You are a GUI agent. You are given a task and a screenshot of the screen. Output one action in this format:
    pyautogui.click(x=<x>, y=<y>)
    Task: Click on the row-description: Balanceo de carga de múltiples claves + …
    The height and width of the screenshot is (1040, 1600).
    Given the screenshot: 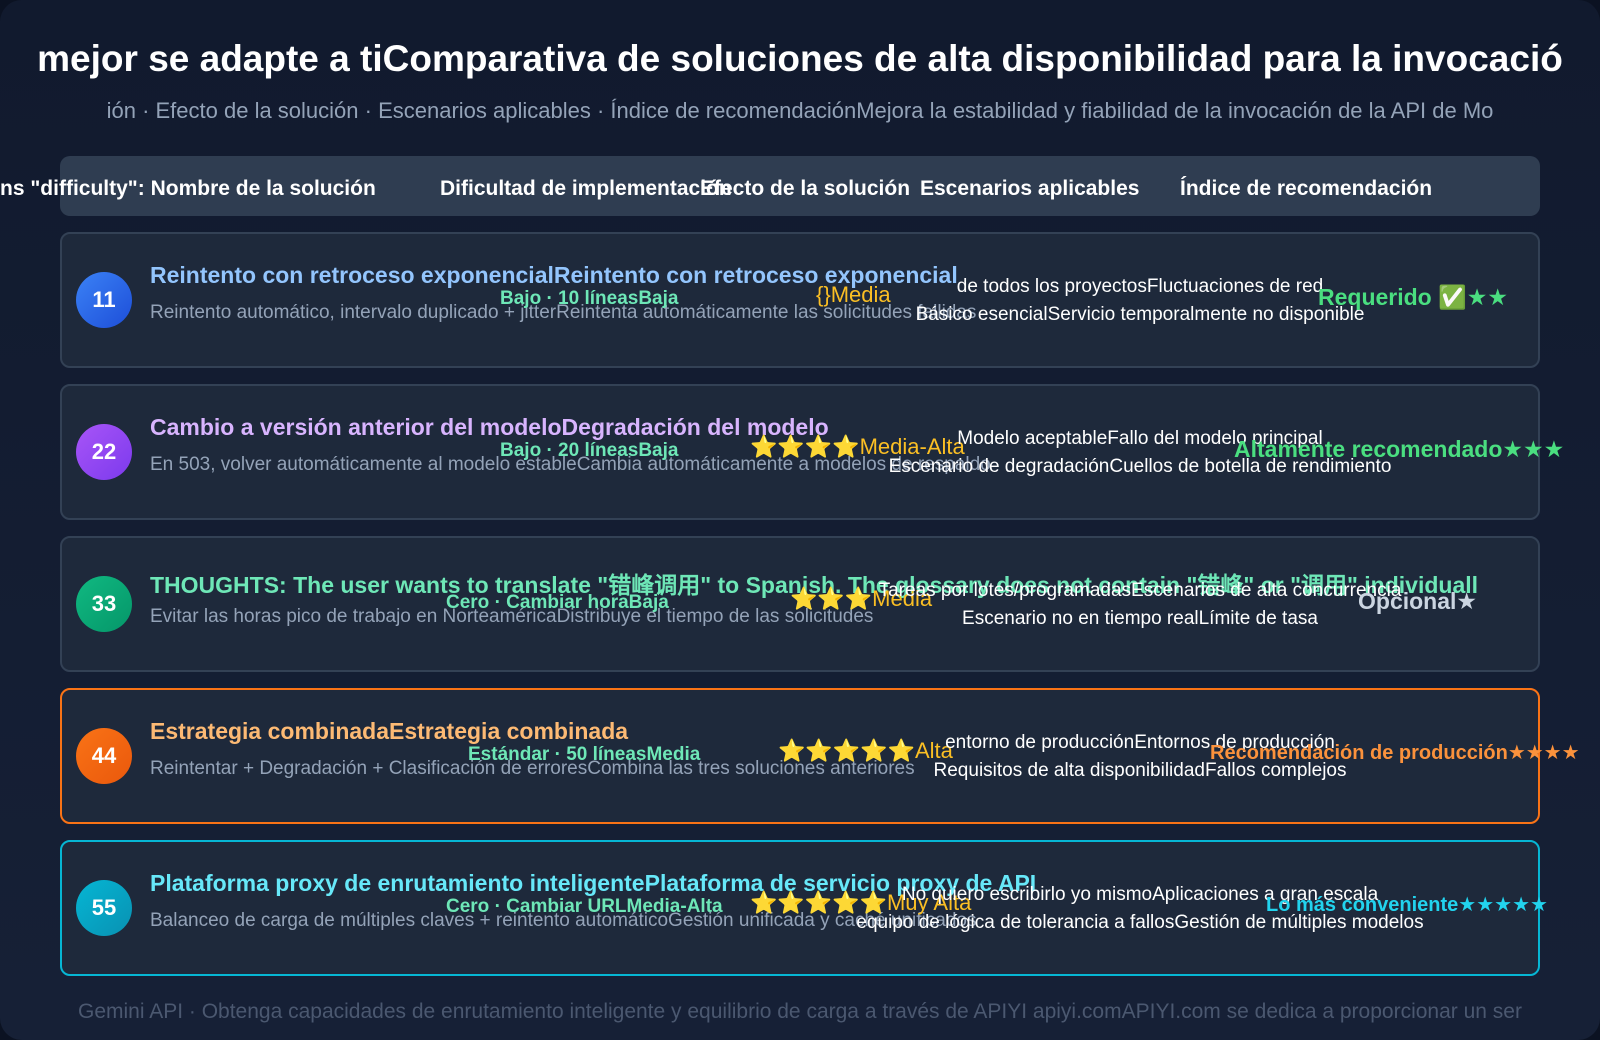 What is the action you would take?
    pyautogui.click(x=563, y=920)
    